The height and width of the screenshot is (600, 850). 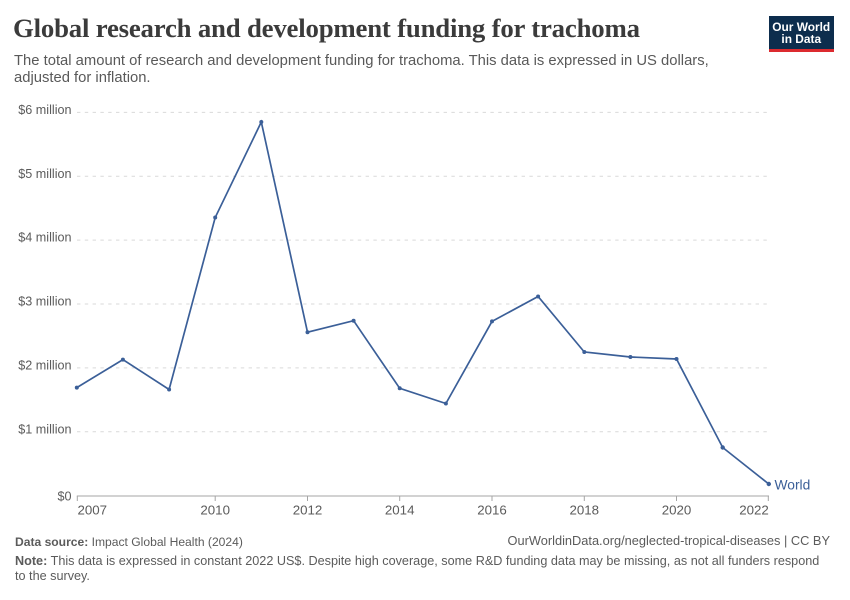 What do you see at coordinates (44, 429) in the screenshot?
I see `svg-text: $1 million` at bounding box center [44, 429].